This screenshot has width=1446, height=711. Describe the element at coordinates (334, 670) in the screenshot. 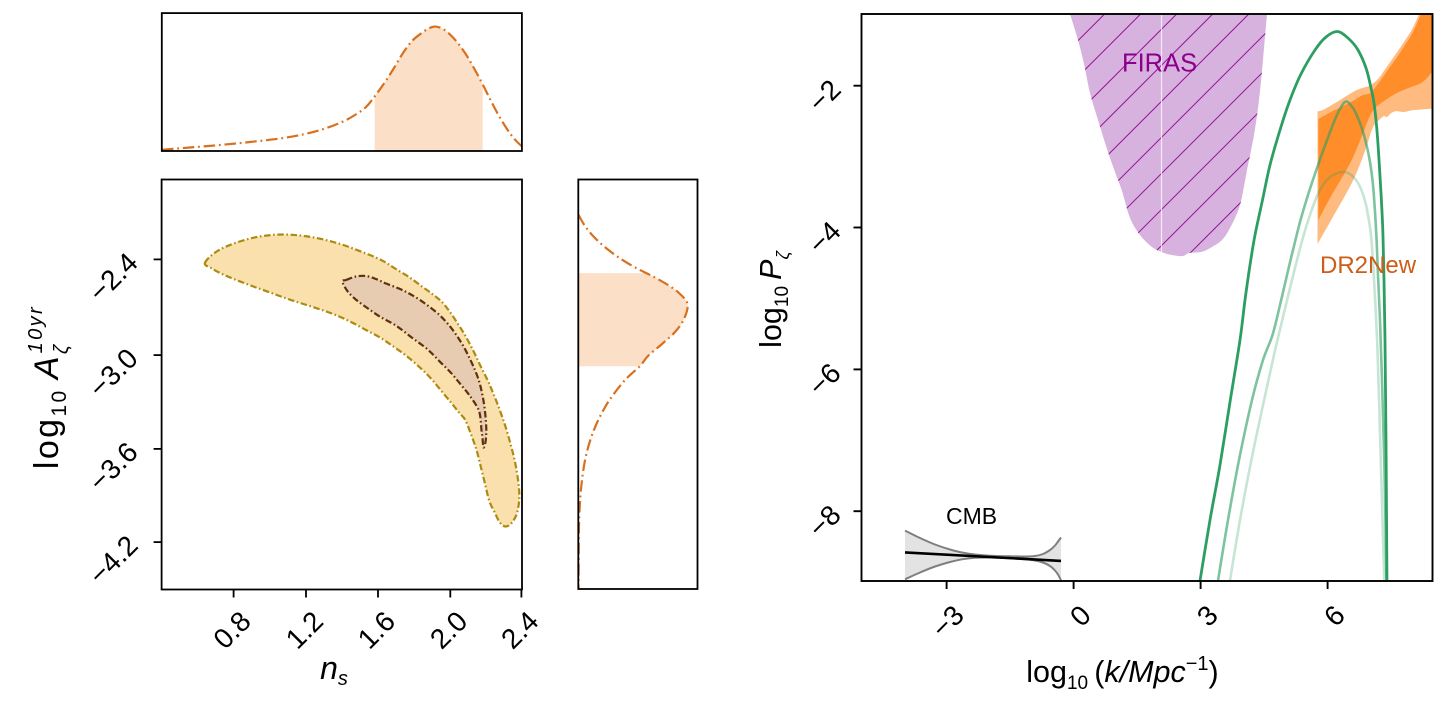

I see `svg-text: ns` at that location.